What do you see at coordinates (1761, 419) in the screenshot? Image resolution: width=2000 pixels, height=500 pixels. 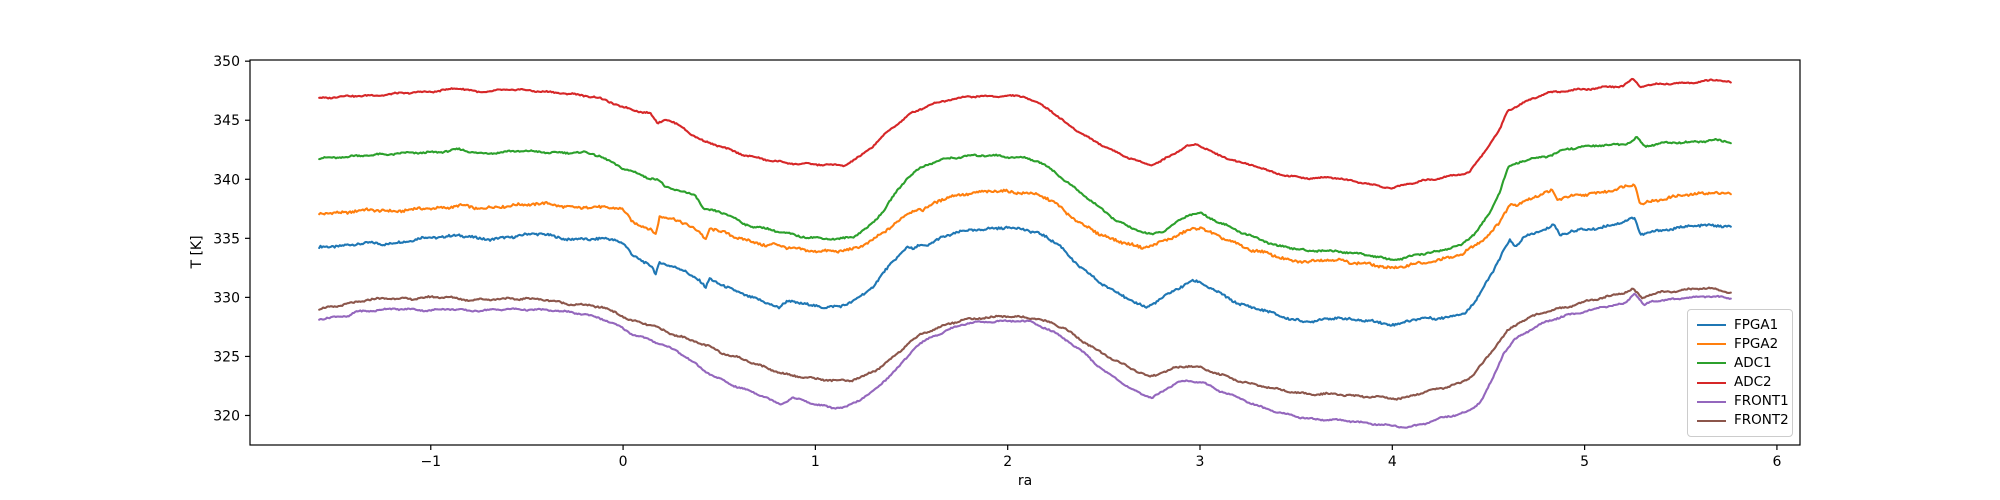 I see `legend-label: FRONT2` at bounding box center [1761, 419].